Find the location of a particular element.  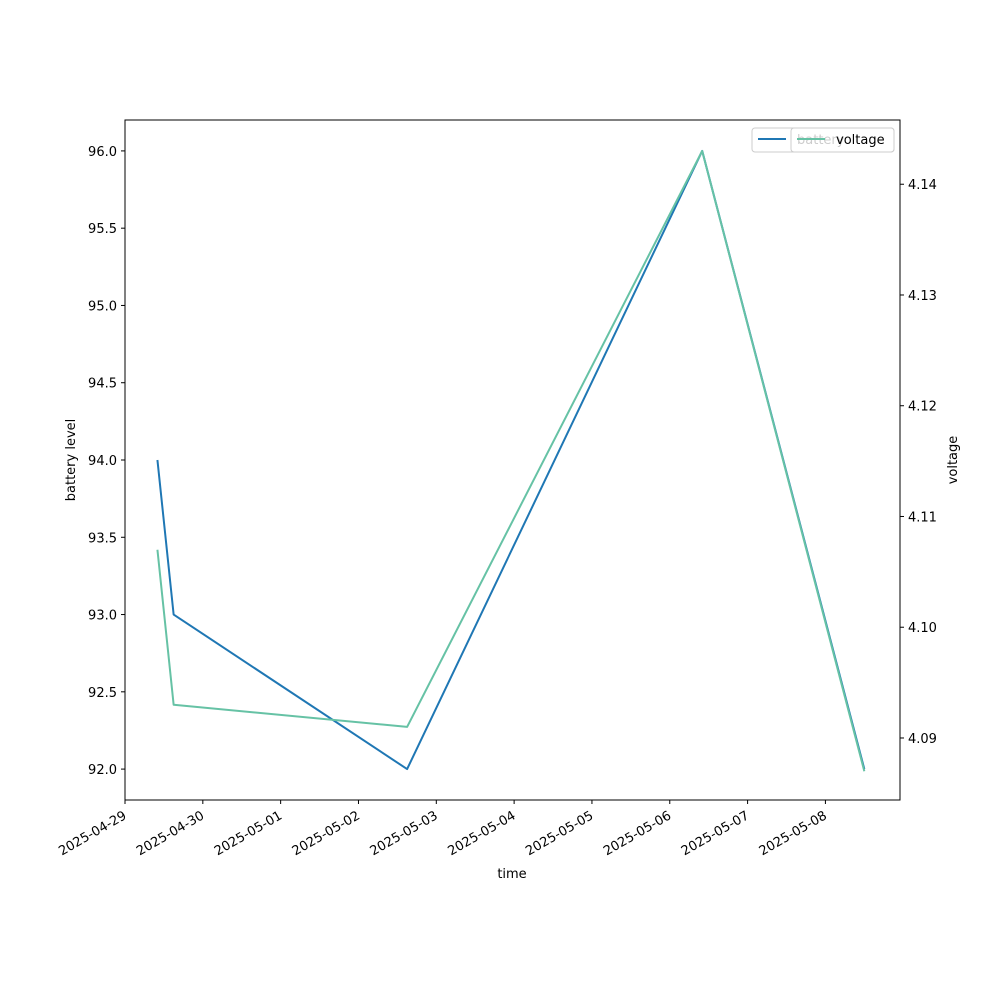

legend-voltage-label: voltage is located at coordinates (860, 140).